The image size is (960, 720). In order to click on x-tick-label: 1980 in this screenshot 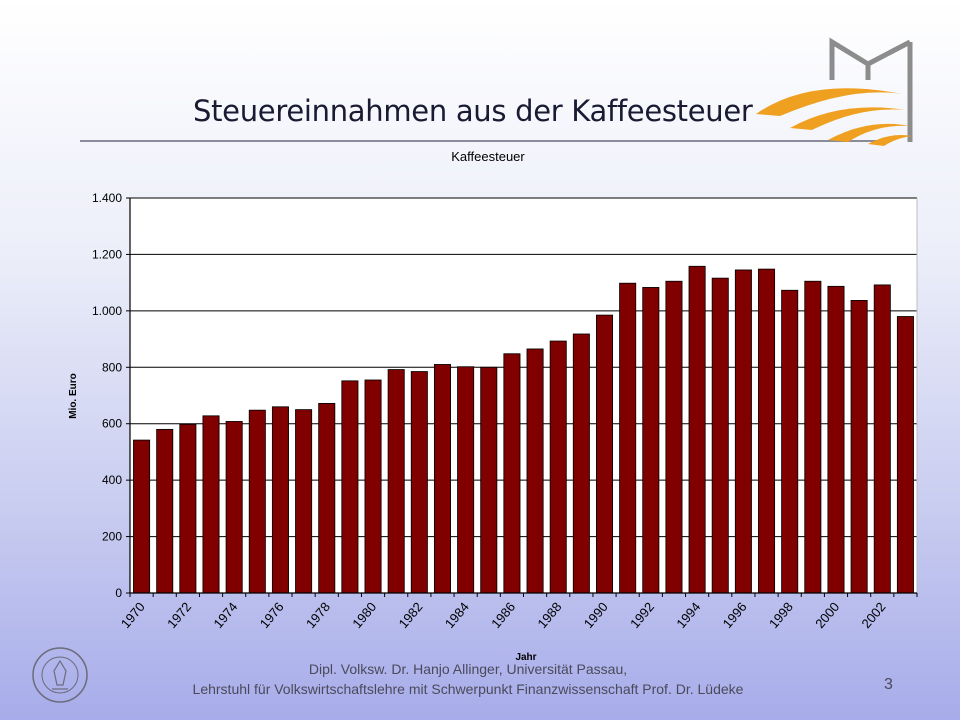, I will do `click(364, 615)`.